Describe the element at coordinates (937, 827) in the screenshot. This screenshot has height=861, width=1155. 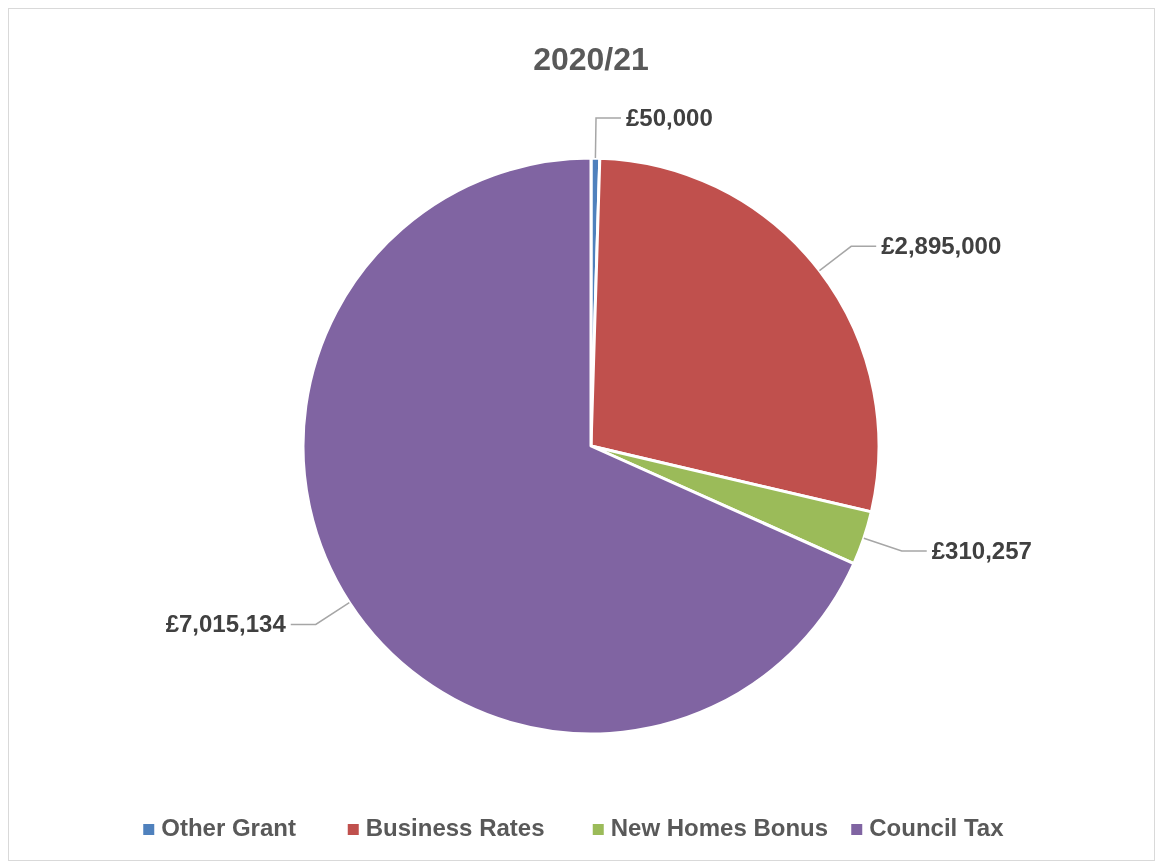
I see `legend-label: Council Tax` at that location.